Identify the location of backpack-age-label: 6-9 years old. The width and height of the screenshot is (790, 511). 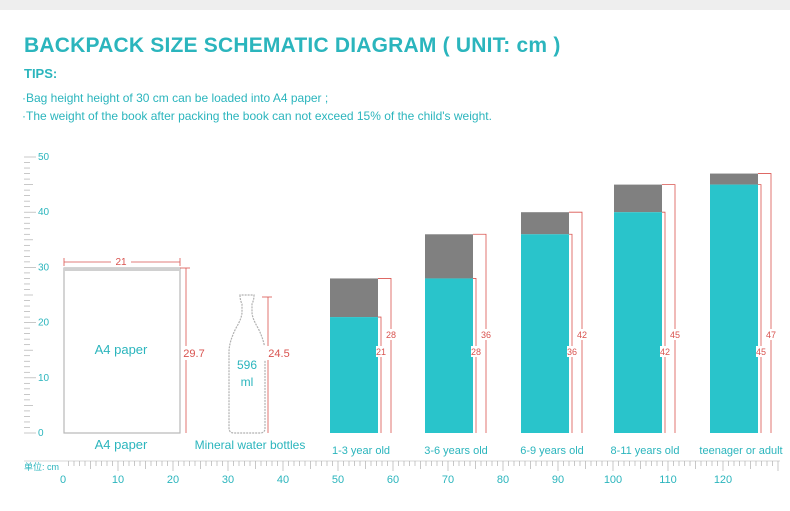
(552, 451).